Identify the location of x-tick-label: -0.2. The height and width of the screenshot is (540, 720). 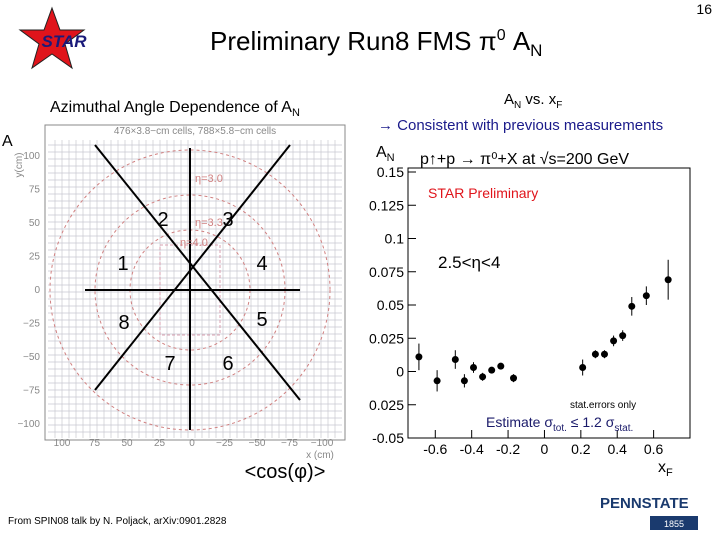
(508, 449).